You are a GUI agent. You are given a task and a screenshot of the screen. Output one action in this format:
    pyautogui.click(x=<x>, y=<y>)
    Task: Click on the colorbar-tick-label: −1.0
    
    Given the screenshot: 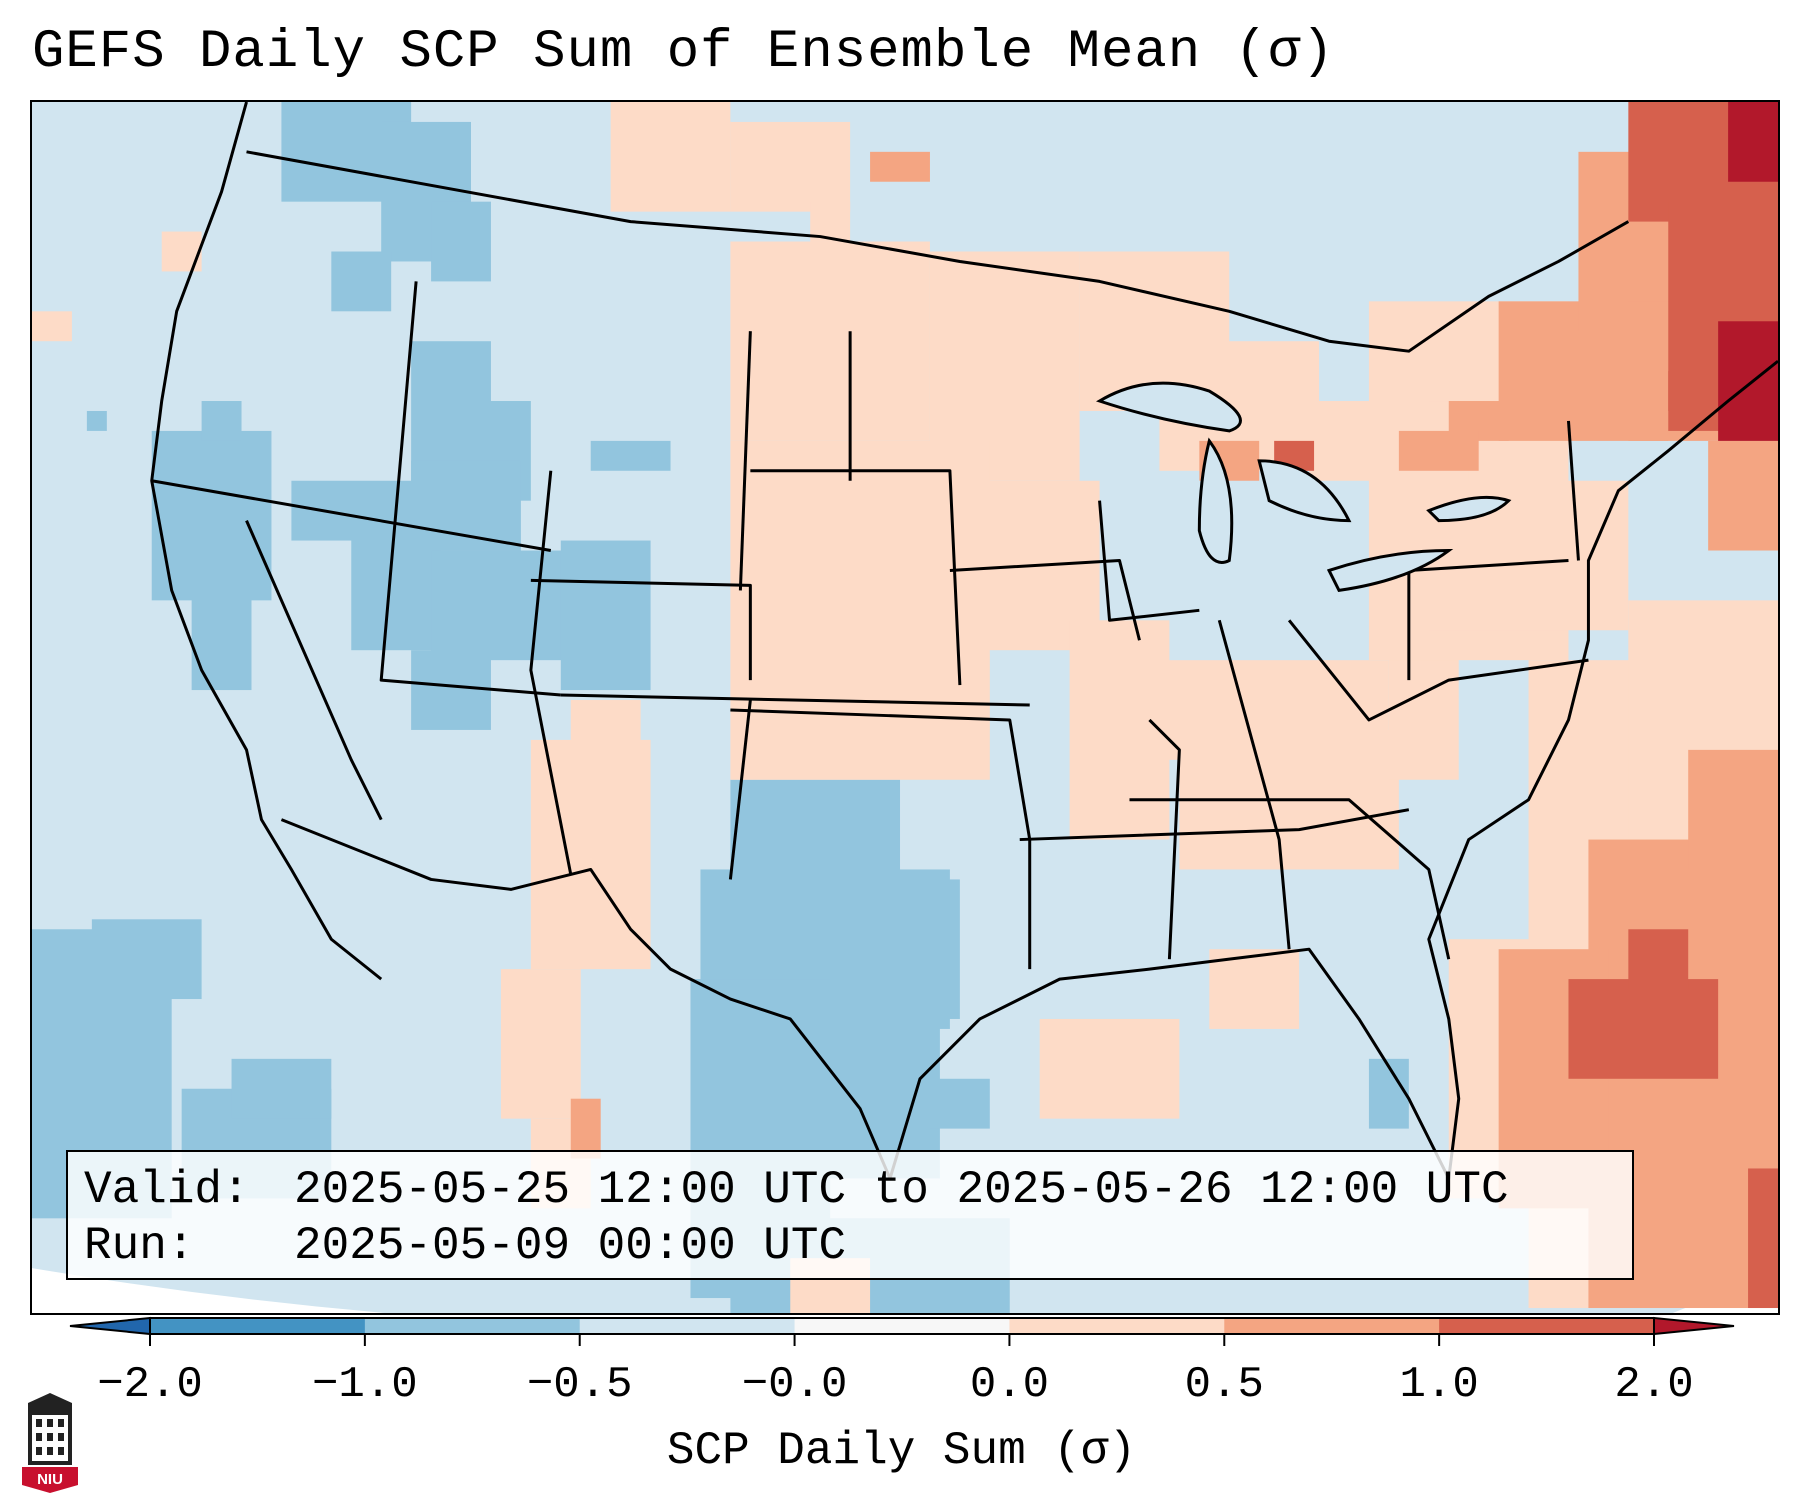 What is the action you would take?
    pyautogui.click(x=365, y=1385)
    